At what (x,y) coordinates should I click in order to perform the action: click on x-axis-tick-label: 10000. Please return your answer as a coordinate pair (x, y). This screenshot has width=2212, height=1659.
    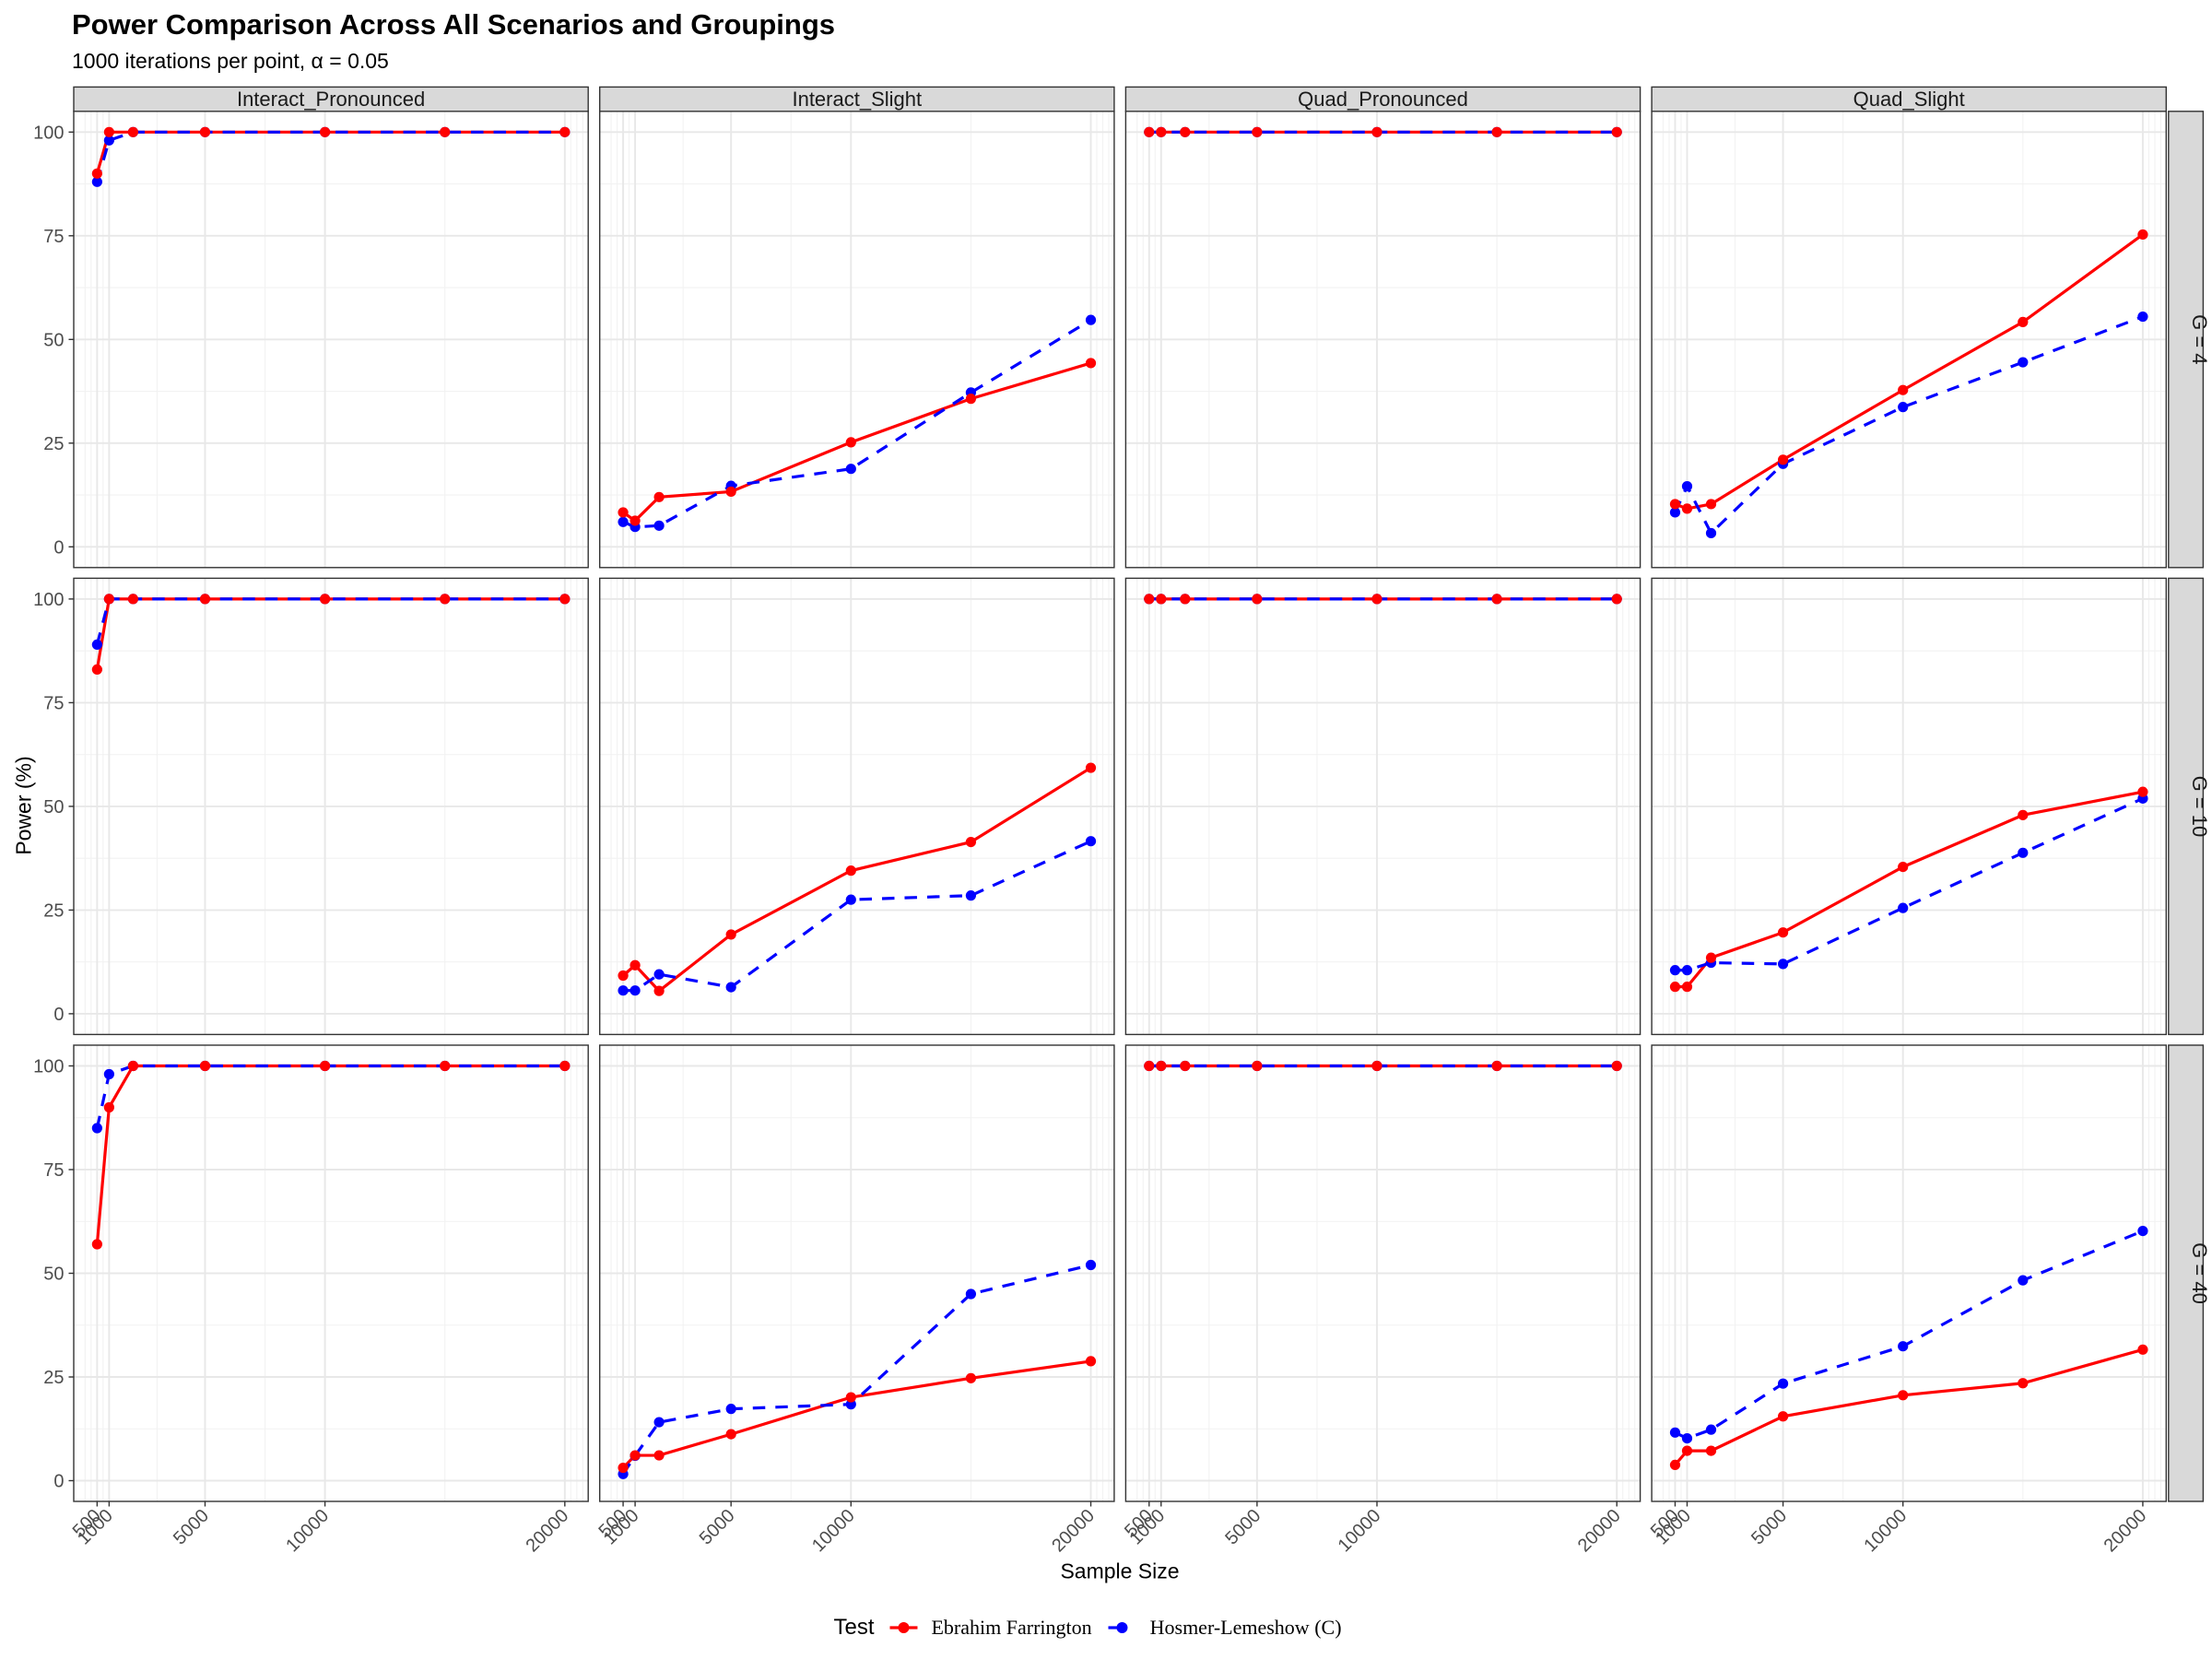
    Looking at the image, I should click on (307, 1530).